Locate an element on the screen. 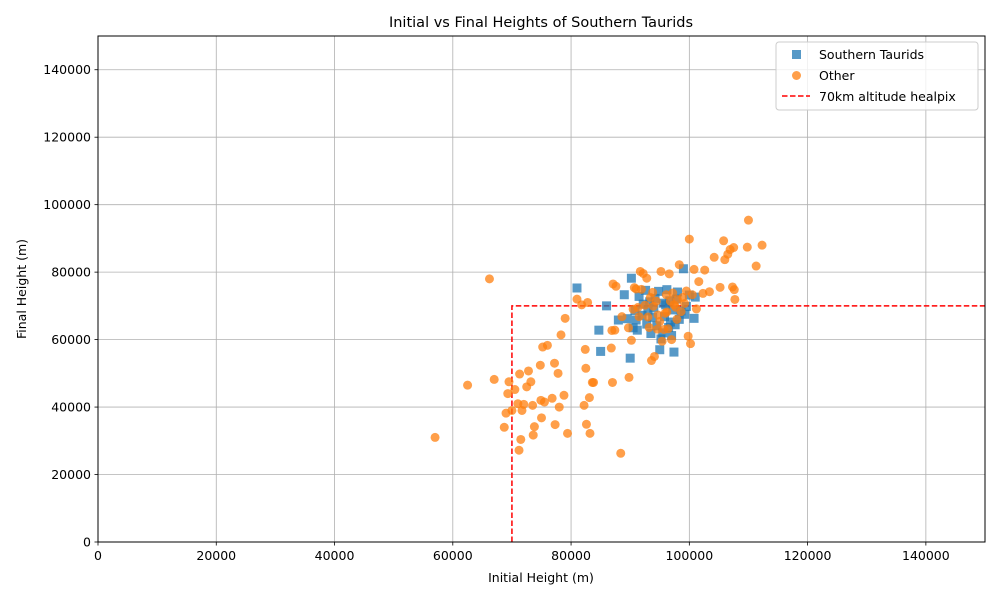 The image size is (1000, 600). y-tick-label: 0 is located at coordinates (87, 542).